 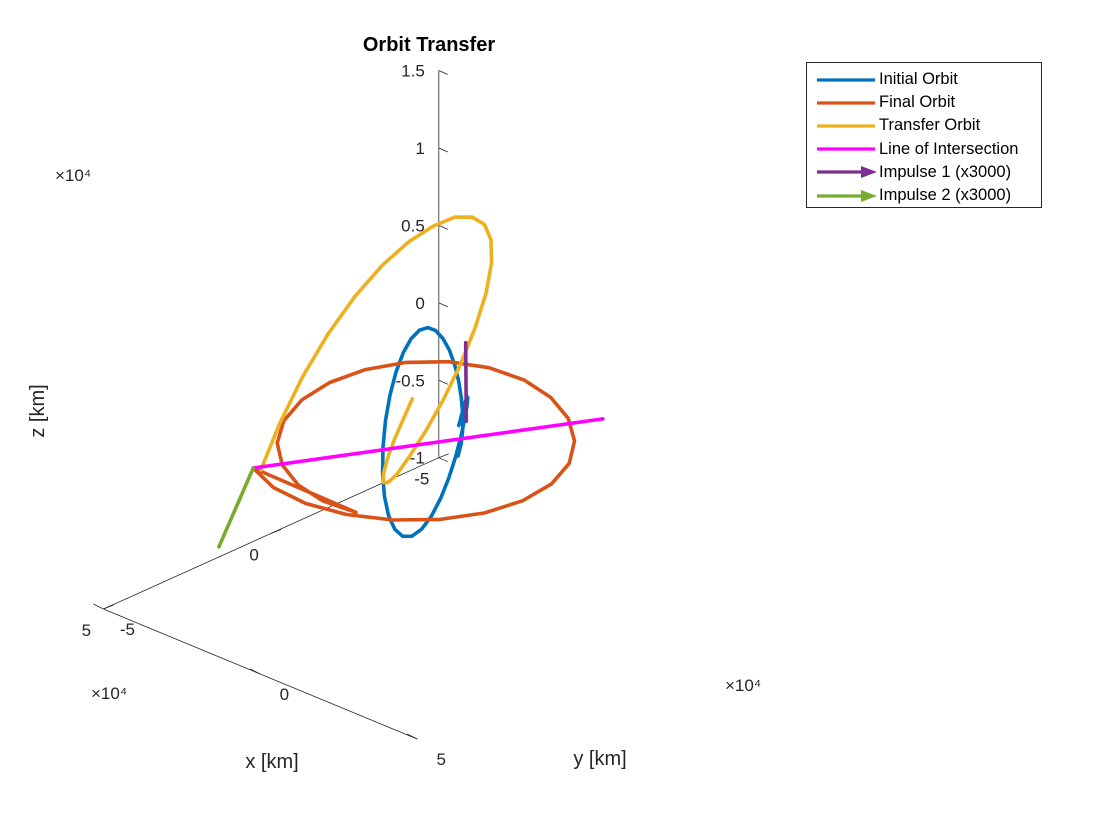 What do you see at coordinates (440, 759) in the screenshot?
I see `y-tick-label: 5` at bounding box center [440, 759].